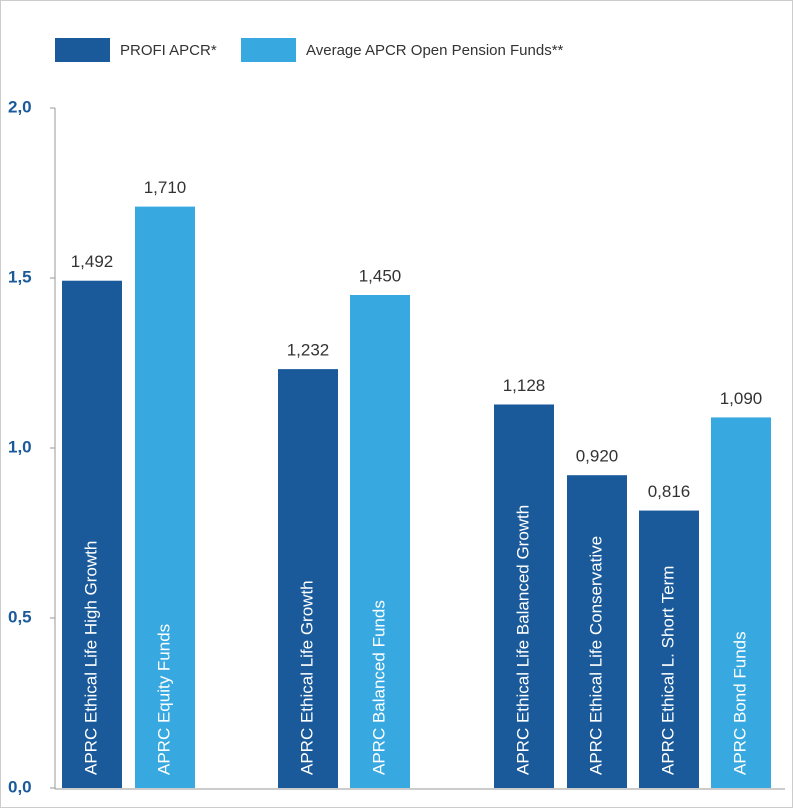 This screenshot has height=808, width=793. What do you see at coordinates (20, 786) in the screenshot?
I see `y-tick-label: 0,0` at bounding box center [20, 786].